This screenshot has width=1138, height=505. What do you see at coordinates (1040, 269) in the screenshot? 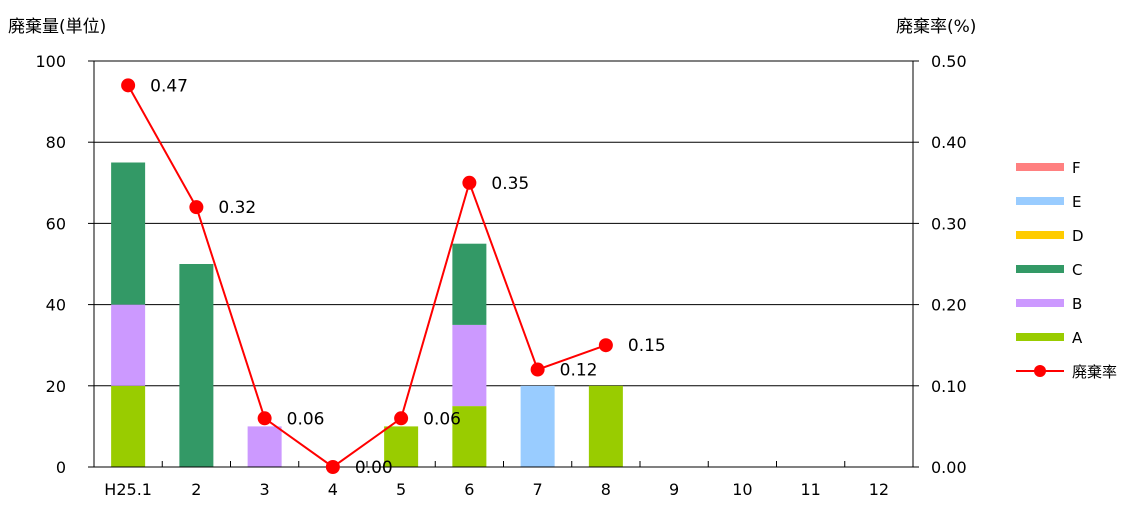
I see `legend-swatch-c` at bounding box center [1040, 269].